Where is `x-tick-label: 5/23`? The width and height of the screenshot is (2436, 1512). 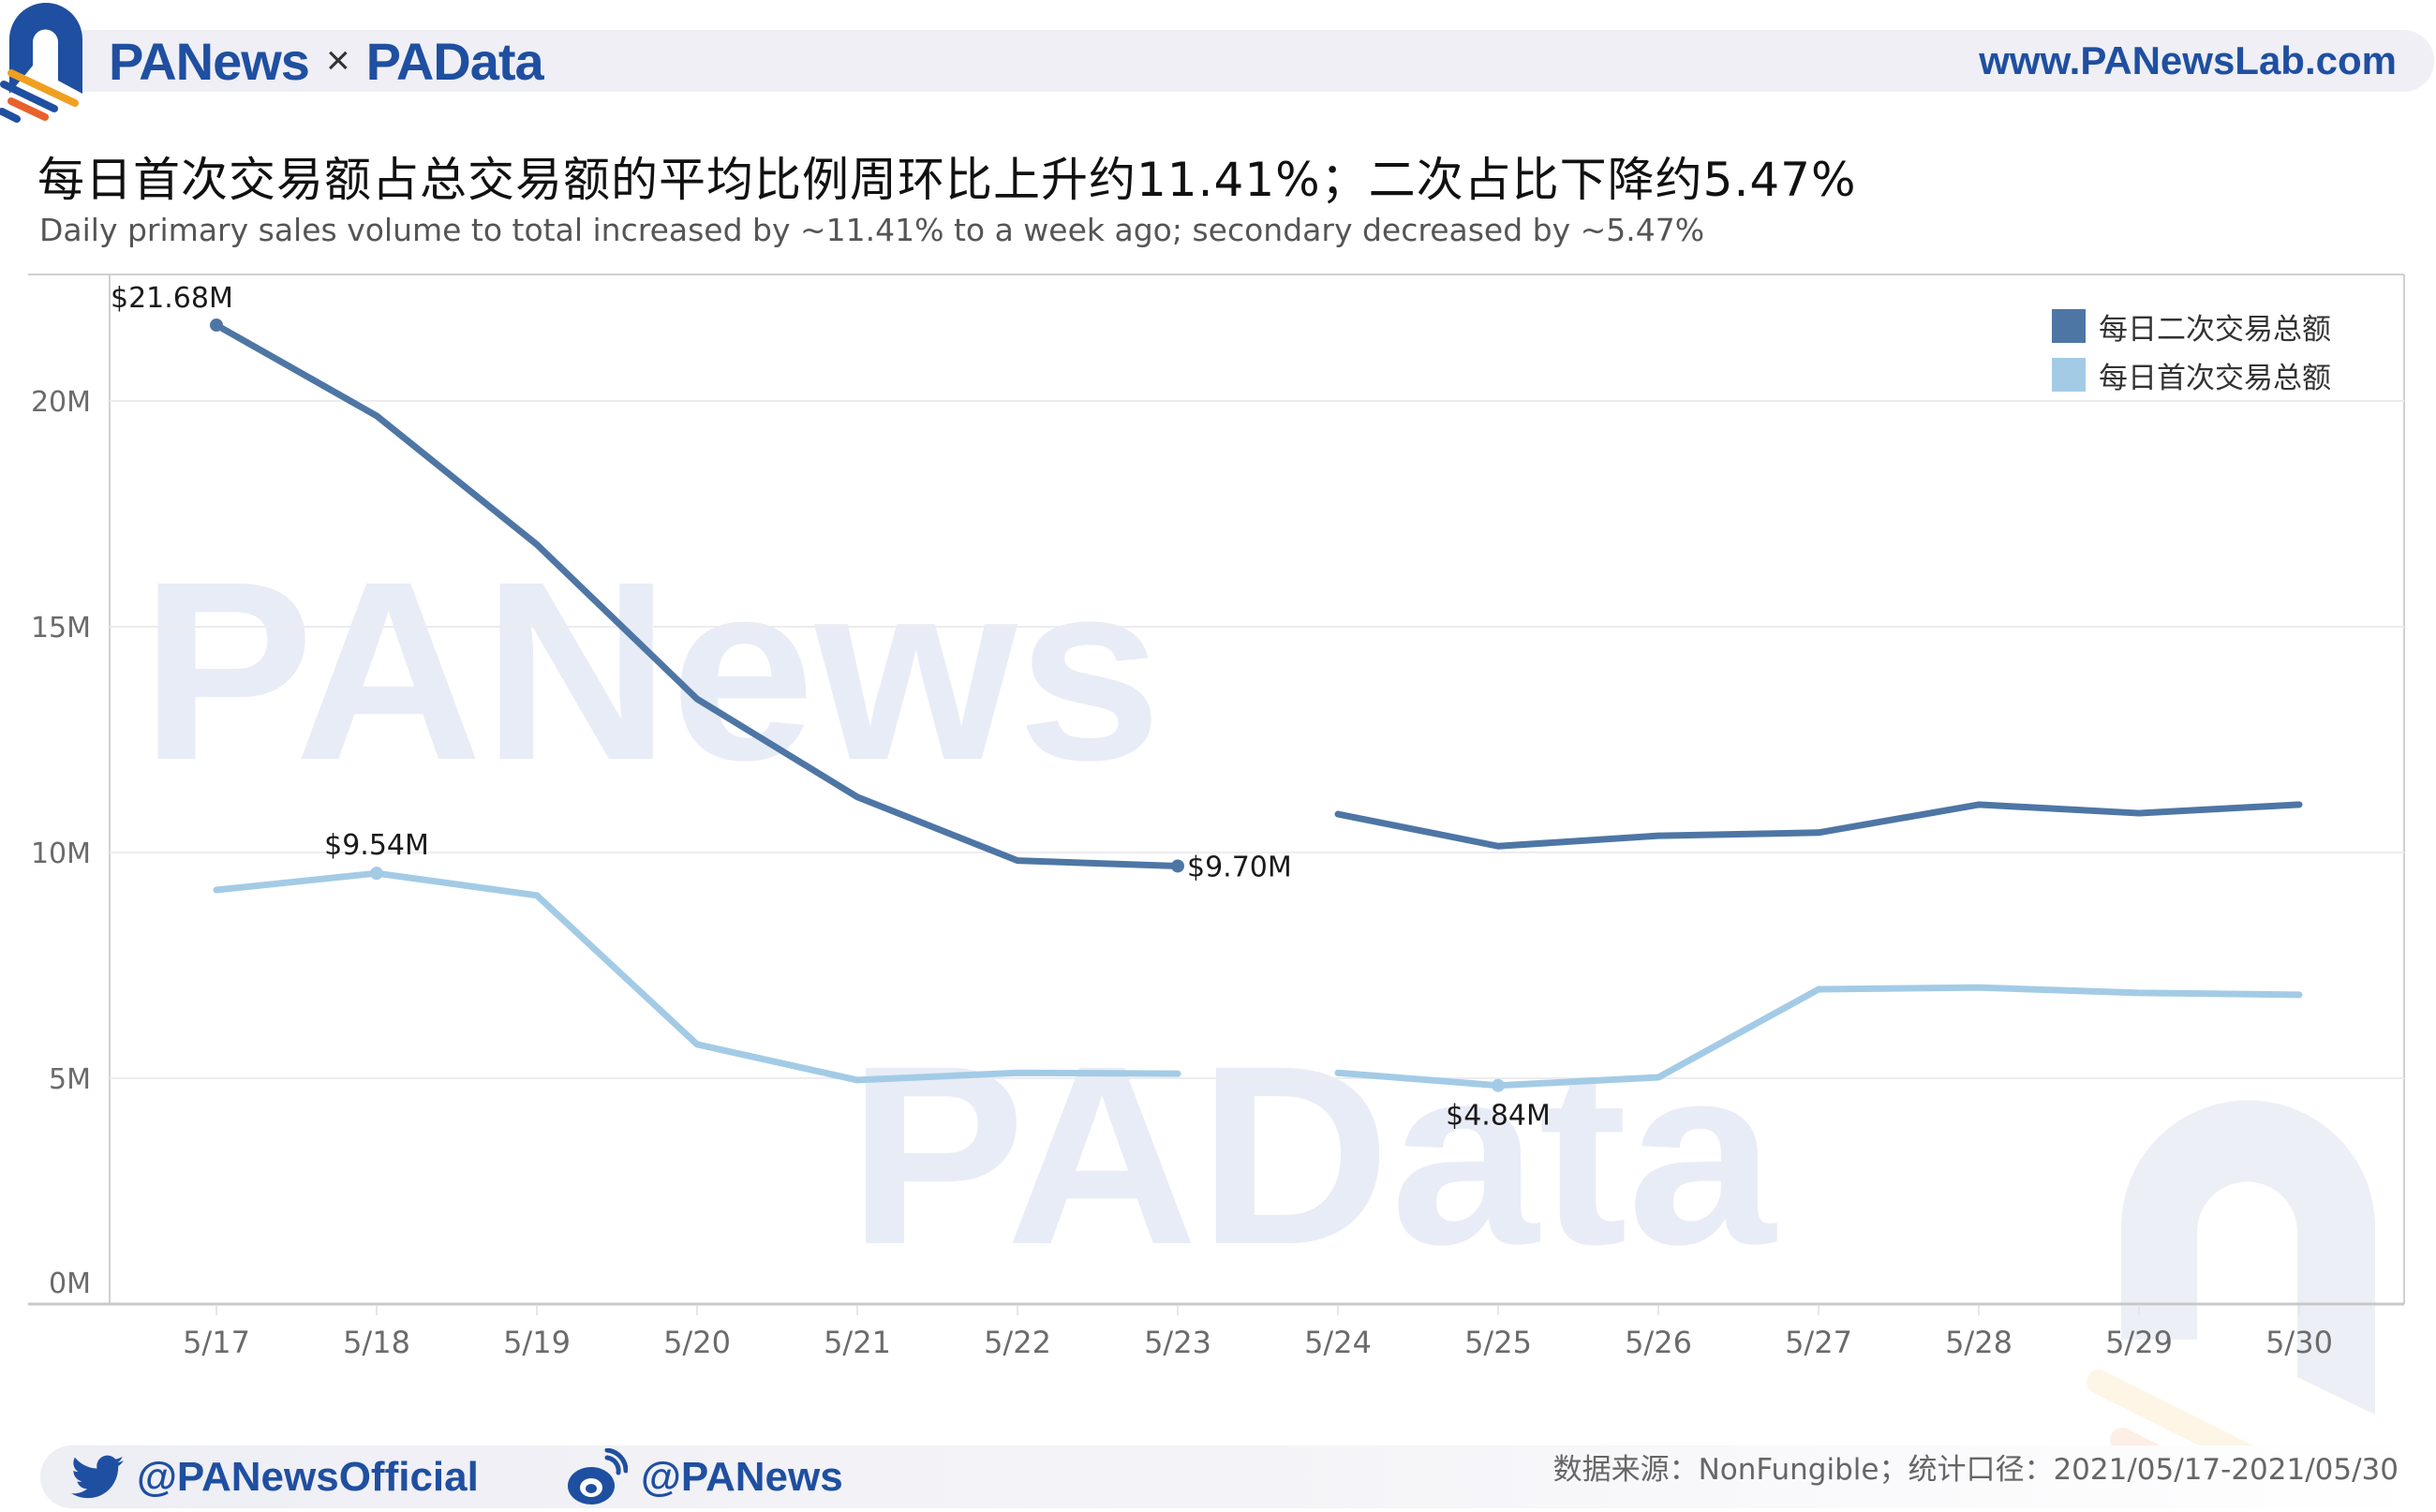 x-tick-label: 5/23 is located at coordinates (1177, 1342).